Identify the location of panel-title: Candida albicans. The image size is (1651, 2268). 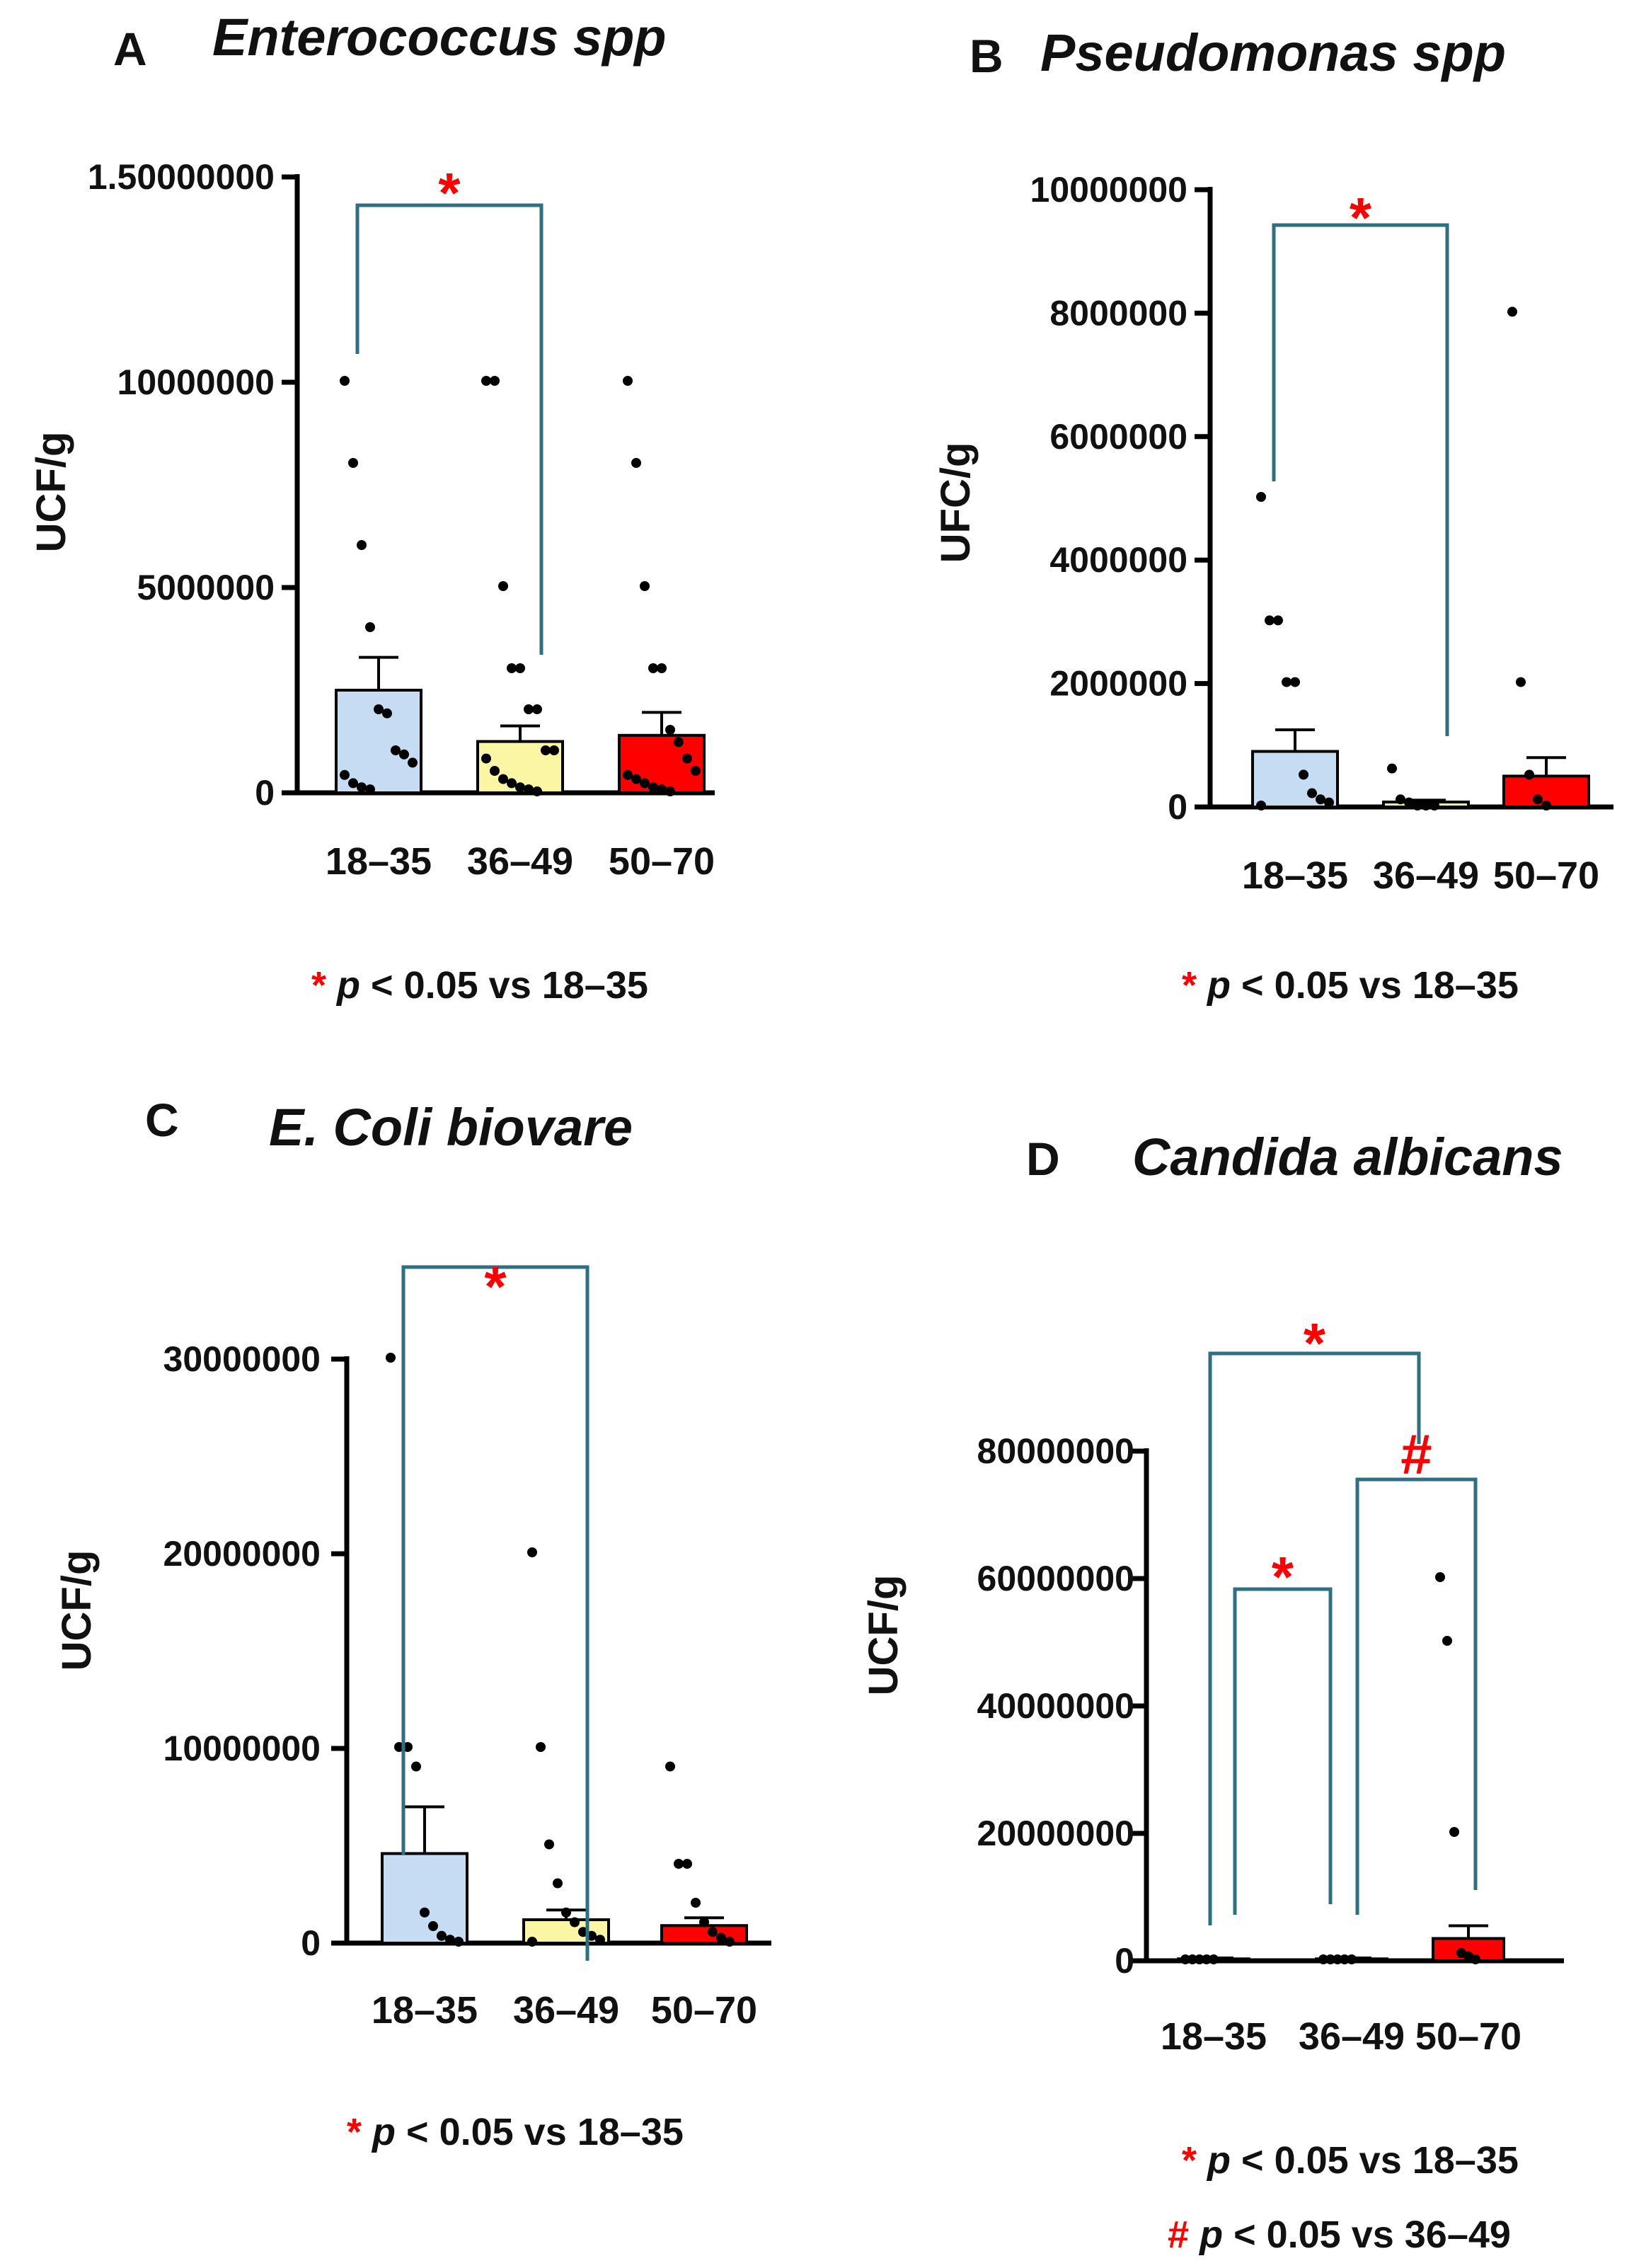
(1347, 1157).